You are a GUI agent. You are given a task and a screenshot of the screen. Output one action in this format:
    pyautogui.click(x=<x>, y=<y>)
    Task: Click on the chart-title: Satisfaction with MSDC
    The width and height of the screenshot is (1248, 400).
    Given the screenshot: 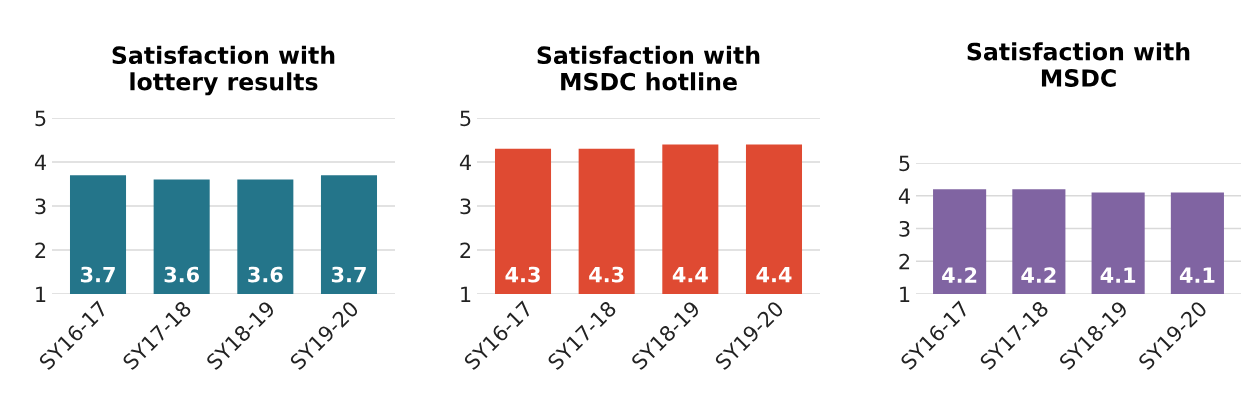 What is the action you would take?
    pyautogui.click(x=1078, y=64)
    